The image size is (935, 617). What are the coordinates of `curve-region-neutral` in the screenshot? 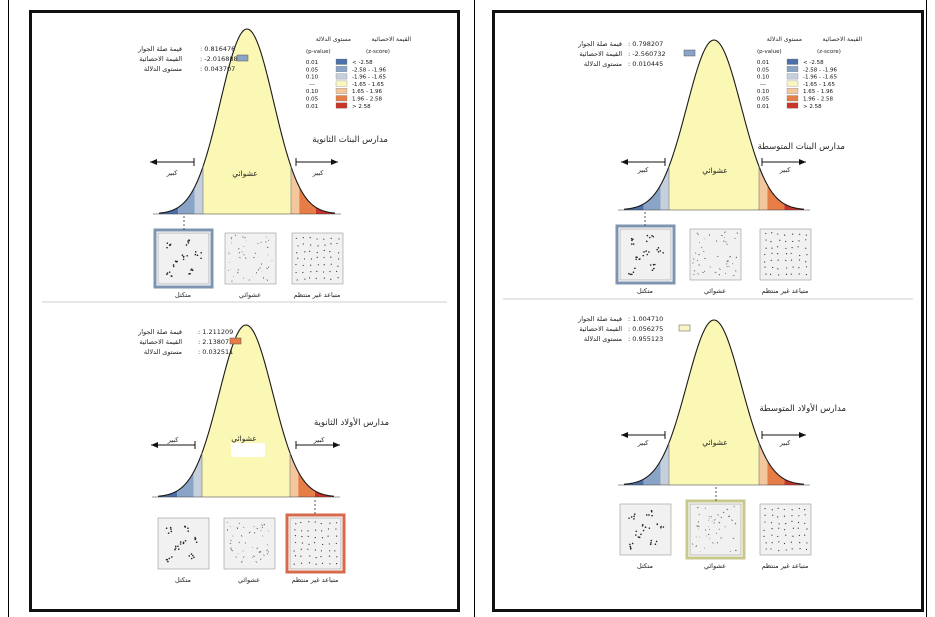 It's located at (247, 121).